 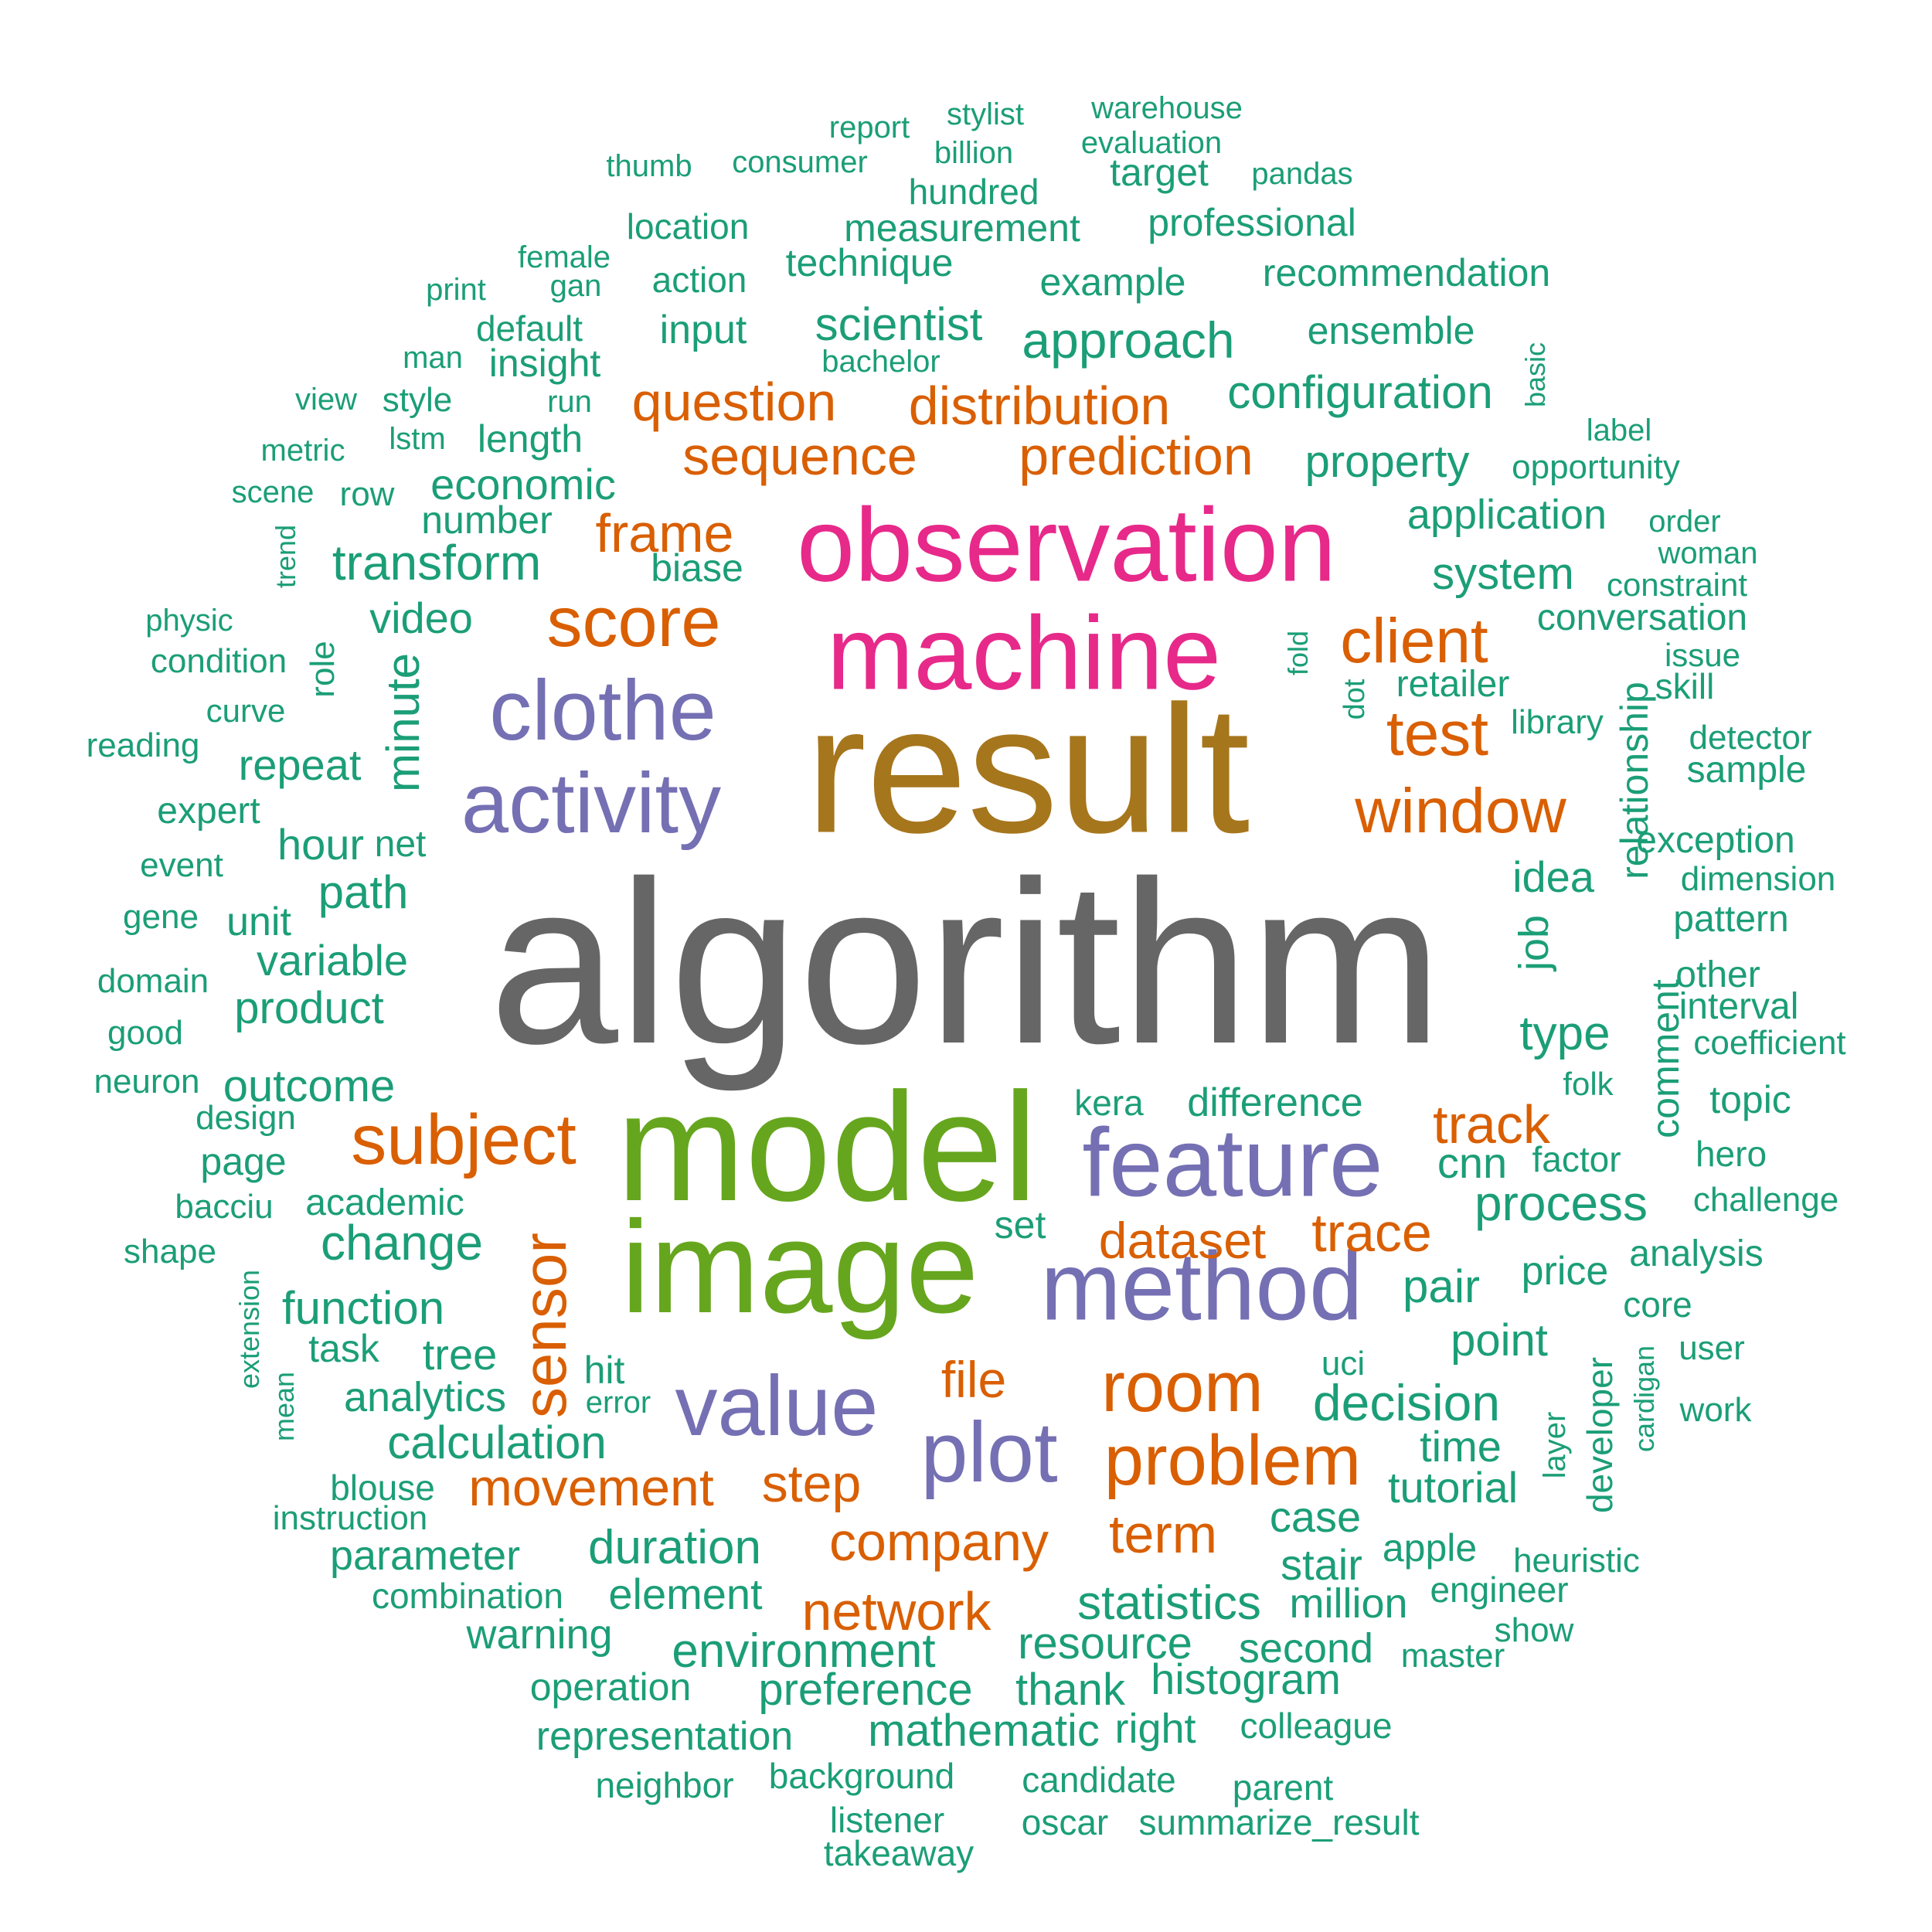 What do you see at coordinates (575, 286) in the screenshot?
I see `word-gan: gan` at bounding box center [575, 286].